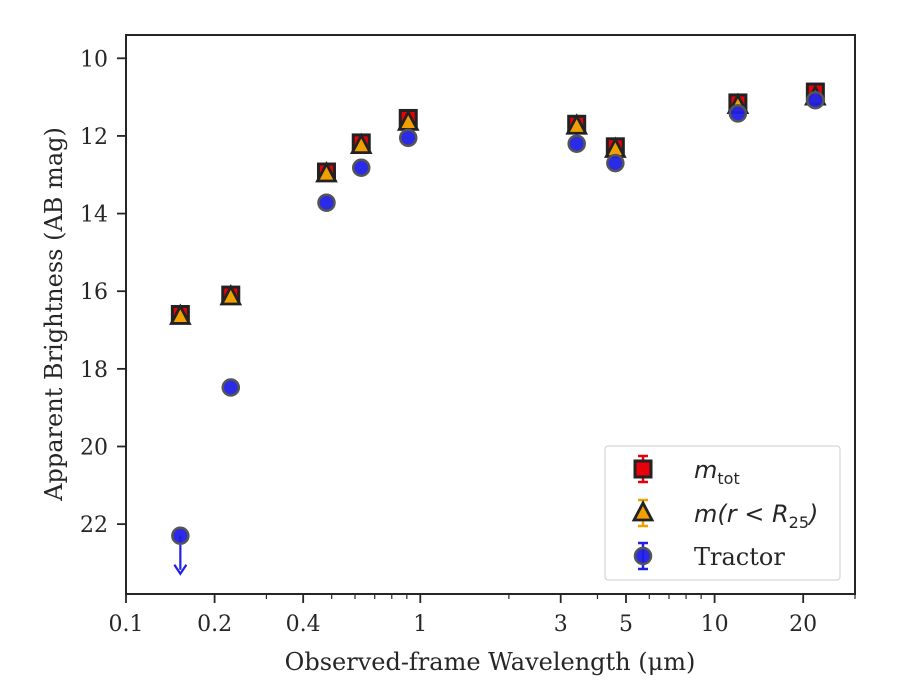 This screenshot has height=700, width=900. I want to click on legend-frame, so click(722, 513).